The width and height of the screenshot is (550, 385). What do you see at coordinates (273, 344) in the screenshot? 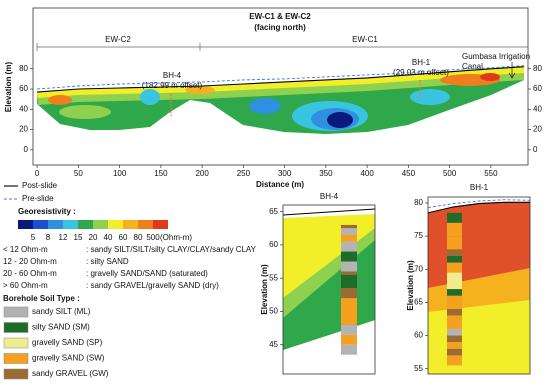
I see `y-tick-label: 45` at bounding box center [273, 344].